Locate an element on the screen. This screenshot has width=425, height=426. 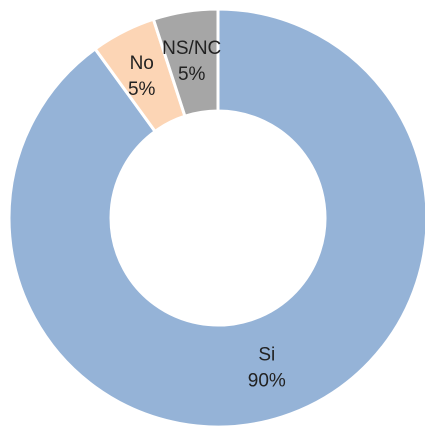
slice-category-label: Si is located at coordinates (266, 354).